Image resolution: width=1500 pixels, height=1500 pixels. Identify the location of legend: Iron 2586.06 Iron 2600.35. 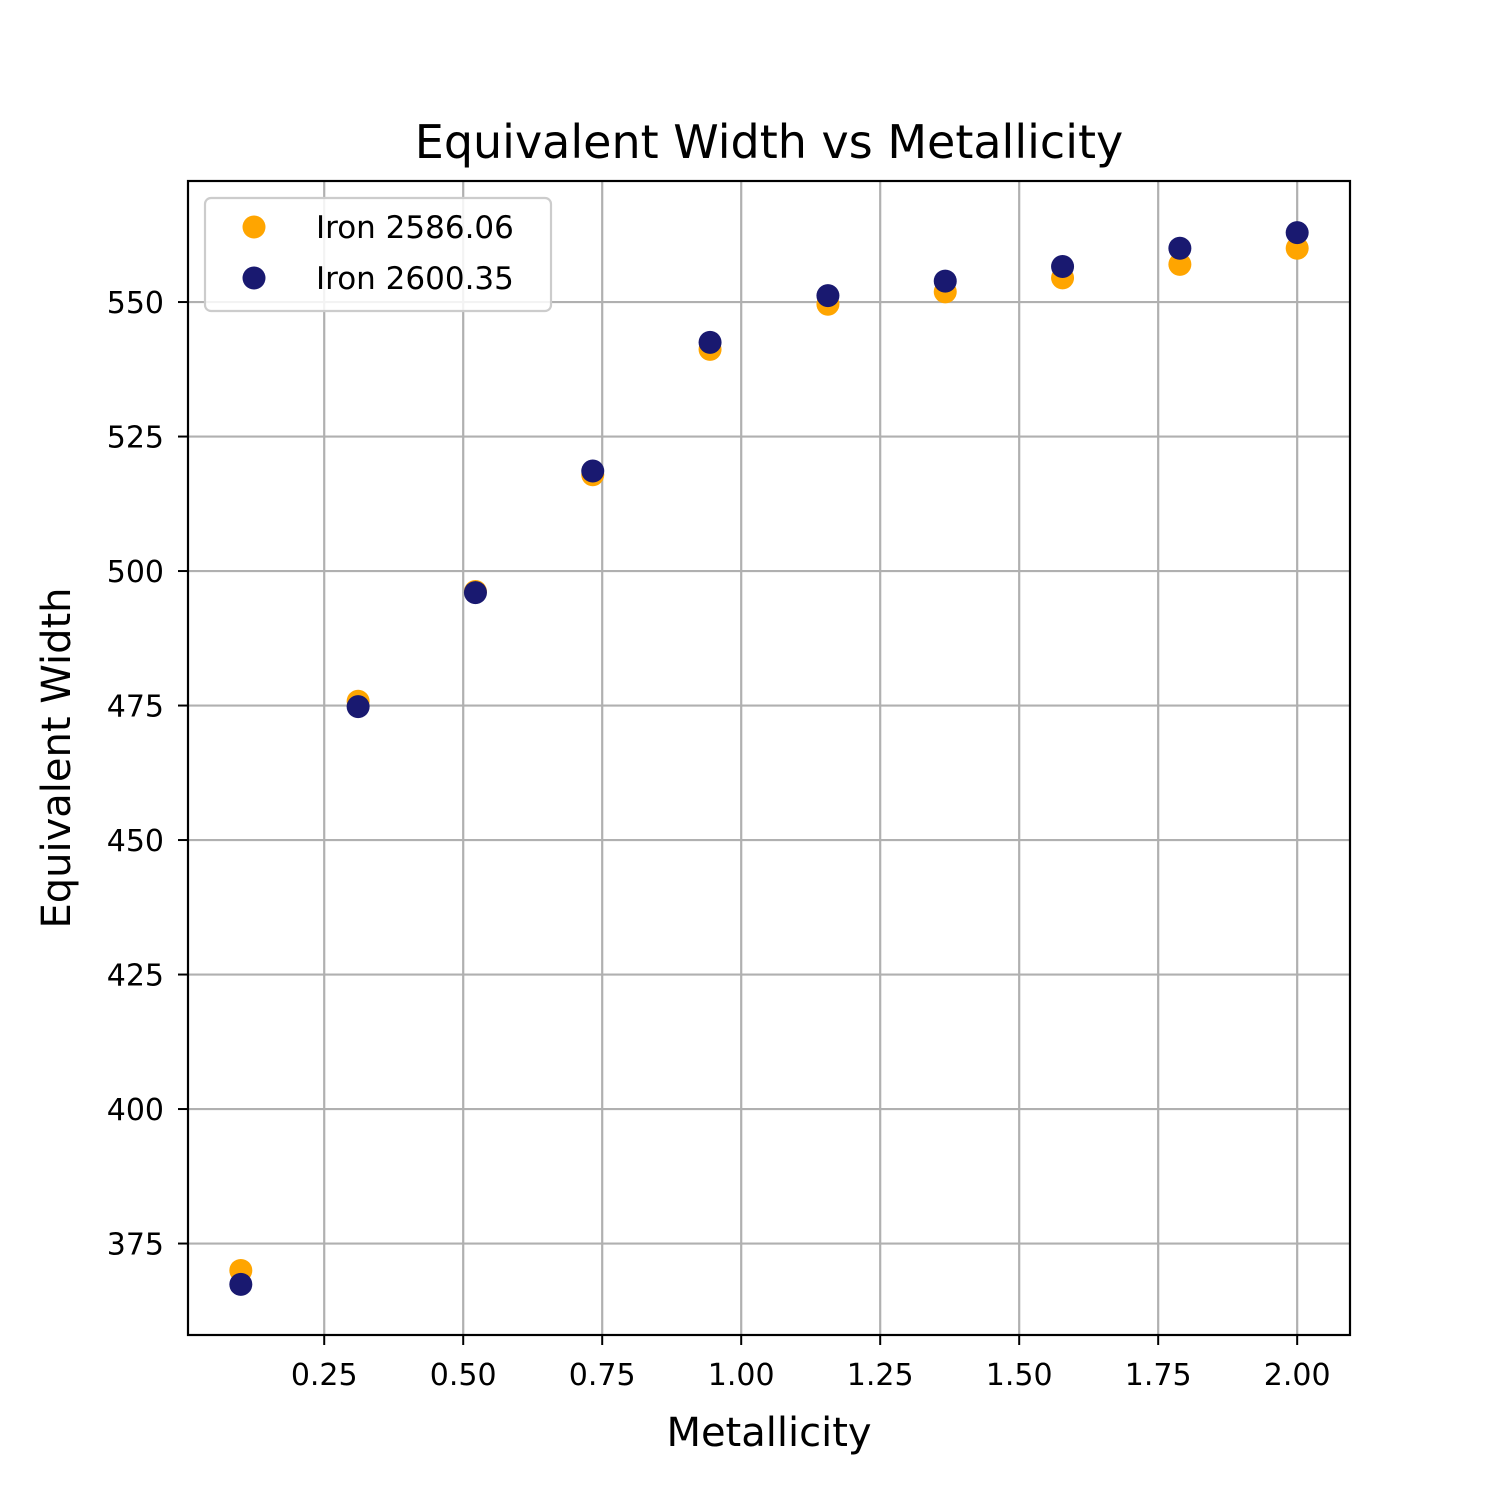
(378, 254).